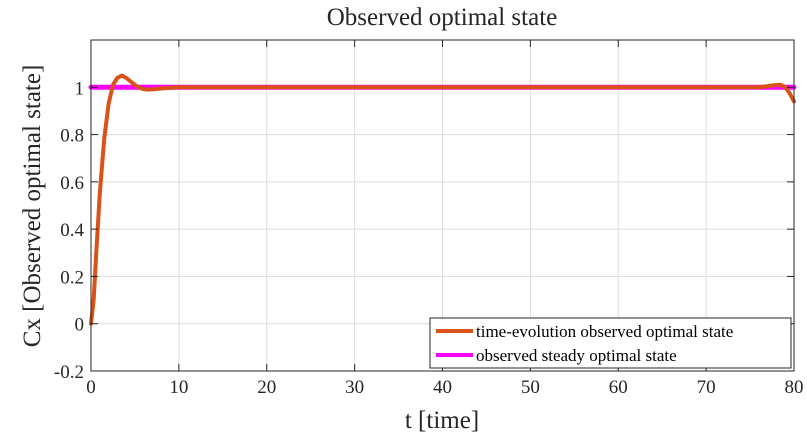 This screenshot has height=440, width=807. I want to click on y-tick-label: 0.6, so click(72, 183).